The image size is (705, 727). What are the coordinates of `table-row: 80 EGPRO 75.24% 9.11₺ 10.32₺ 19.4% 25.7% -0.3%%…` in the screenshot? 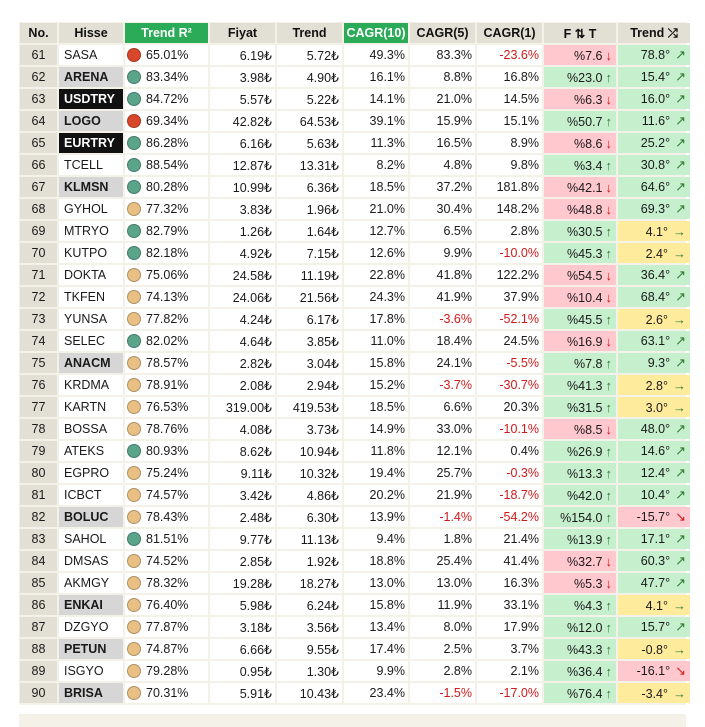 It's located at (355, 473).